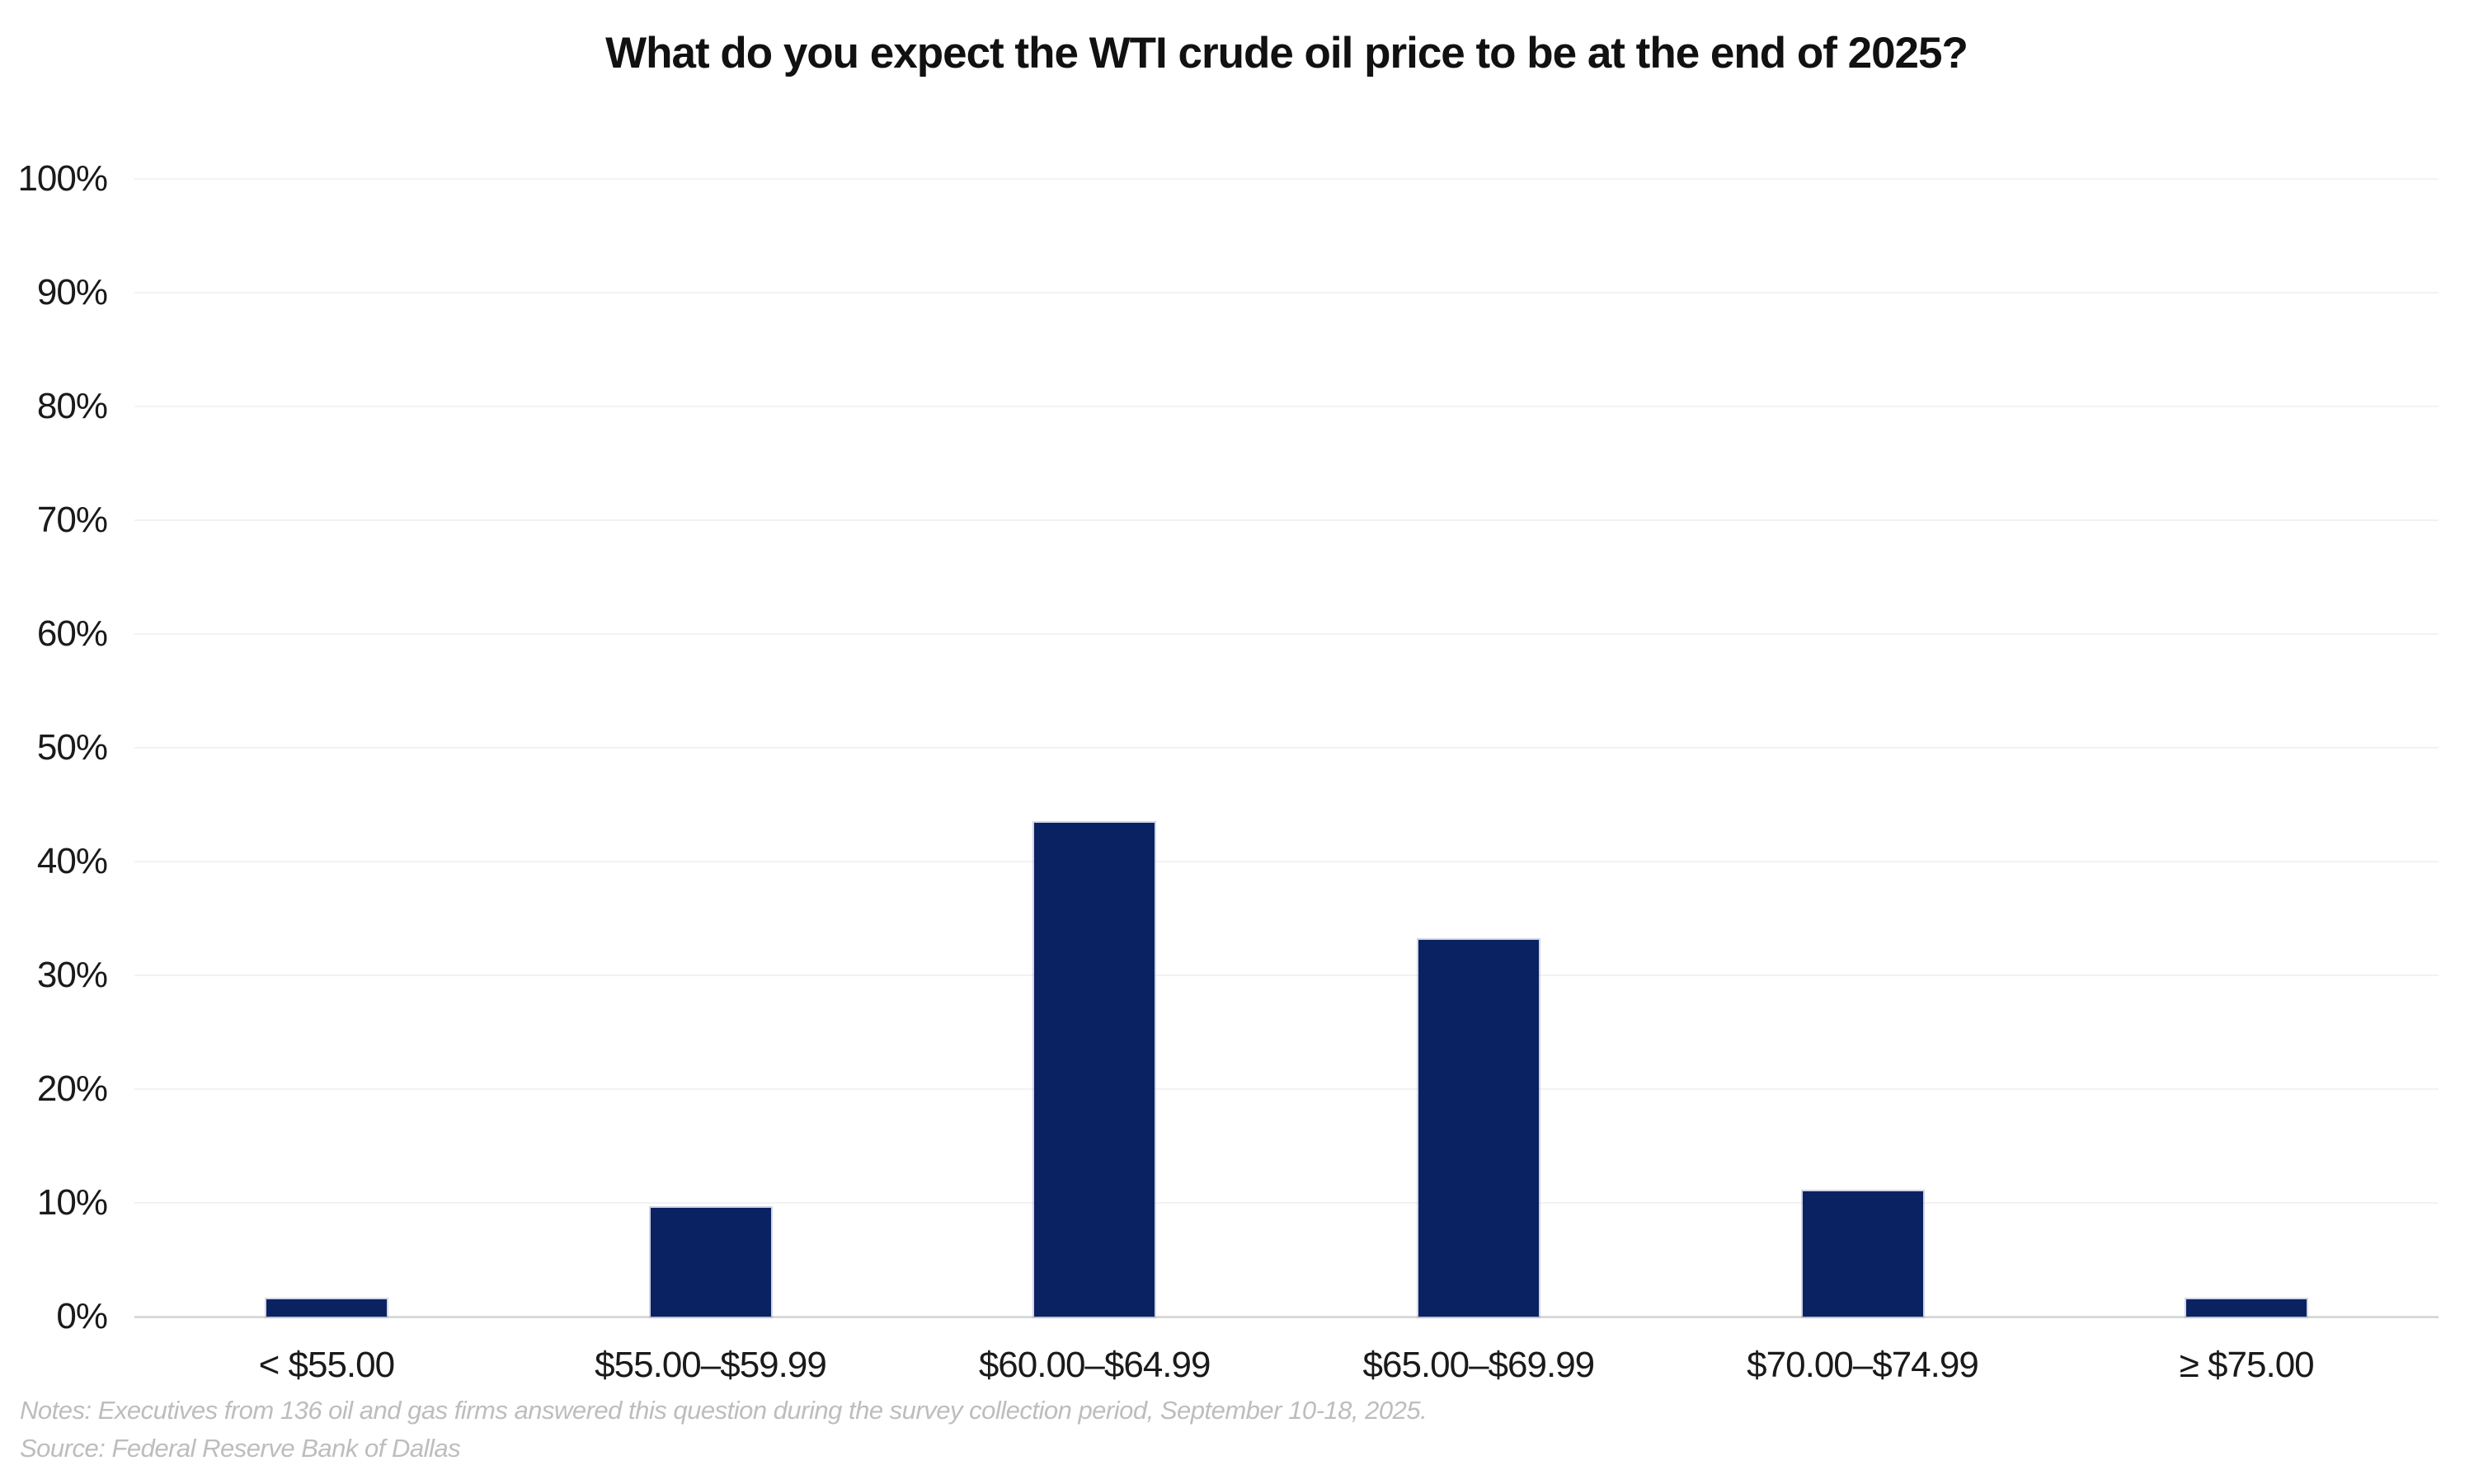  Describe the element at coordinates (711, 1365) in the screenshot. I see `x-axis-label: $55.00–$59.99` at that location.